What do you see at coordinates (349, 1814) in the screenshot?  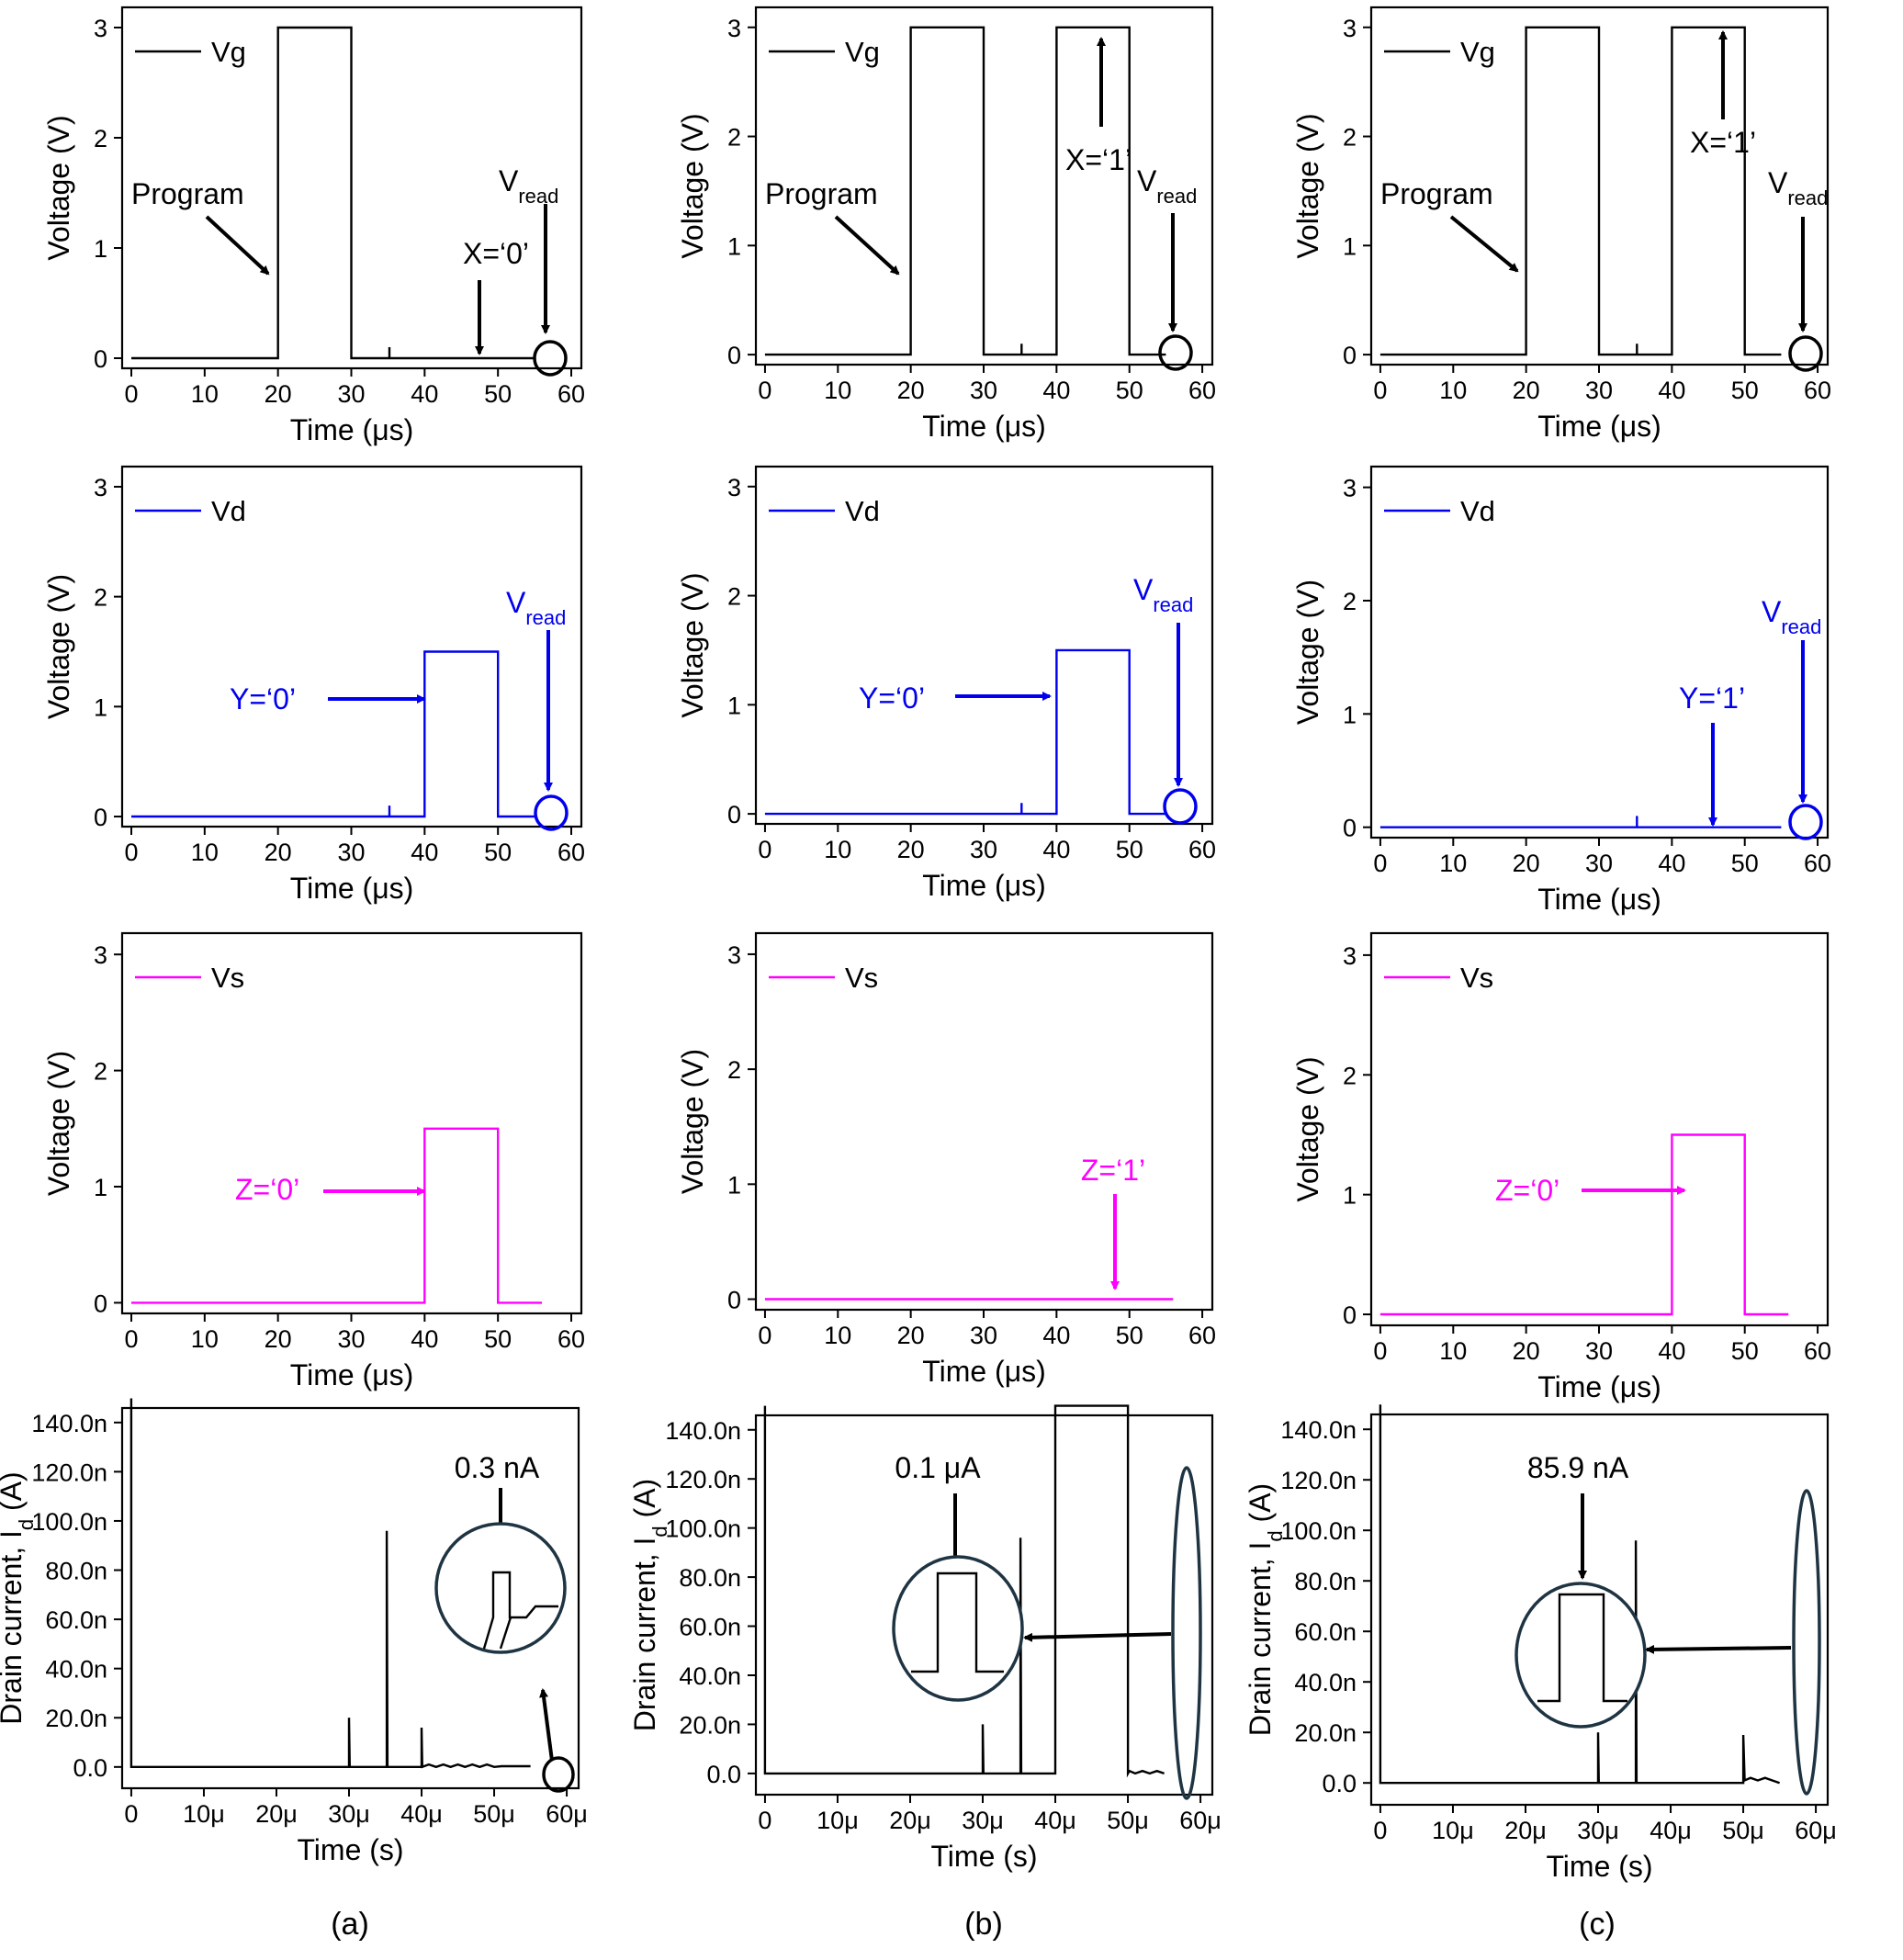 I see `x-tick-label: 30μ` at bounding box center [349, 1814].